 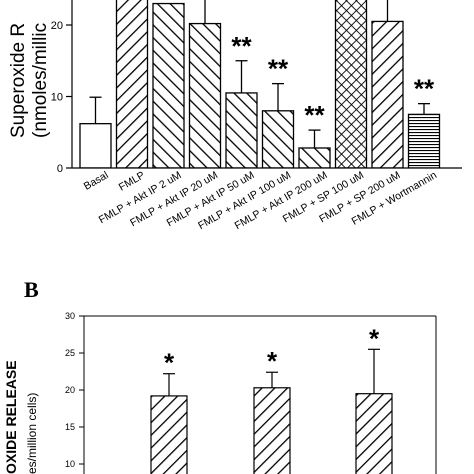 I want to click on panel-a-y-tick-label: 20, so click(x=57, y=26).